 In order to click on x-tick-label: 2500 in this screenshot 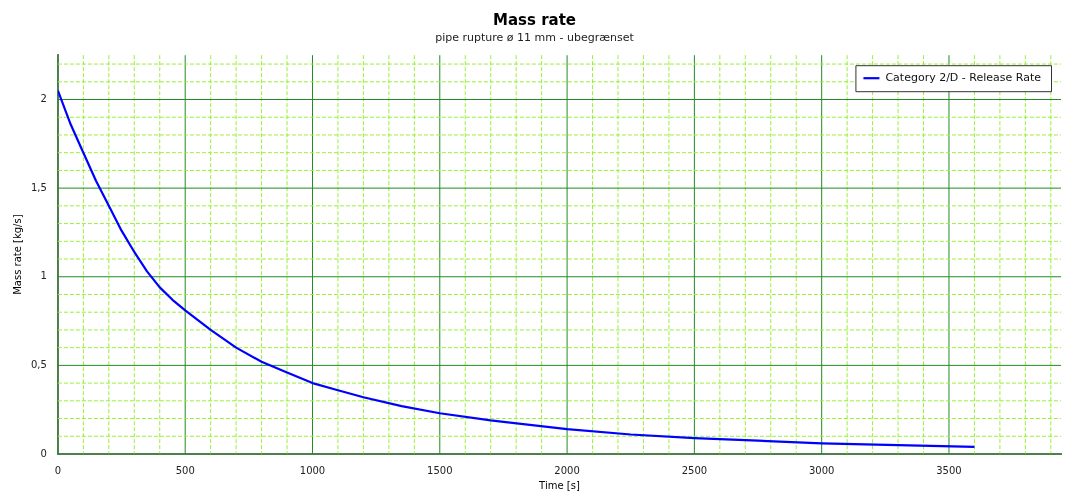, I will do `click(694, 470)`.